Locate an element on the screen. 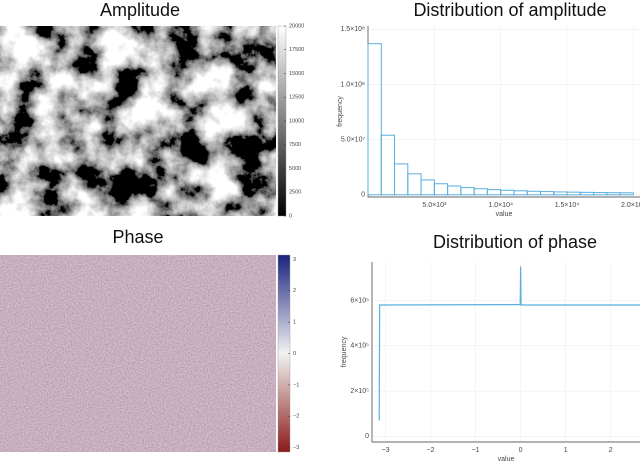  line is located at coordinates (509, 343).